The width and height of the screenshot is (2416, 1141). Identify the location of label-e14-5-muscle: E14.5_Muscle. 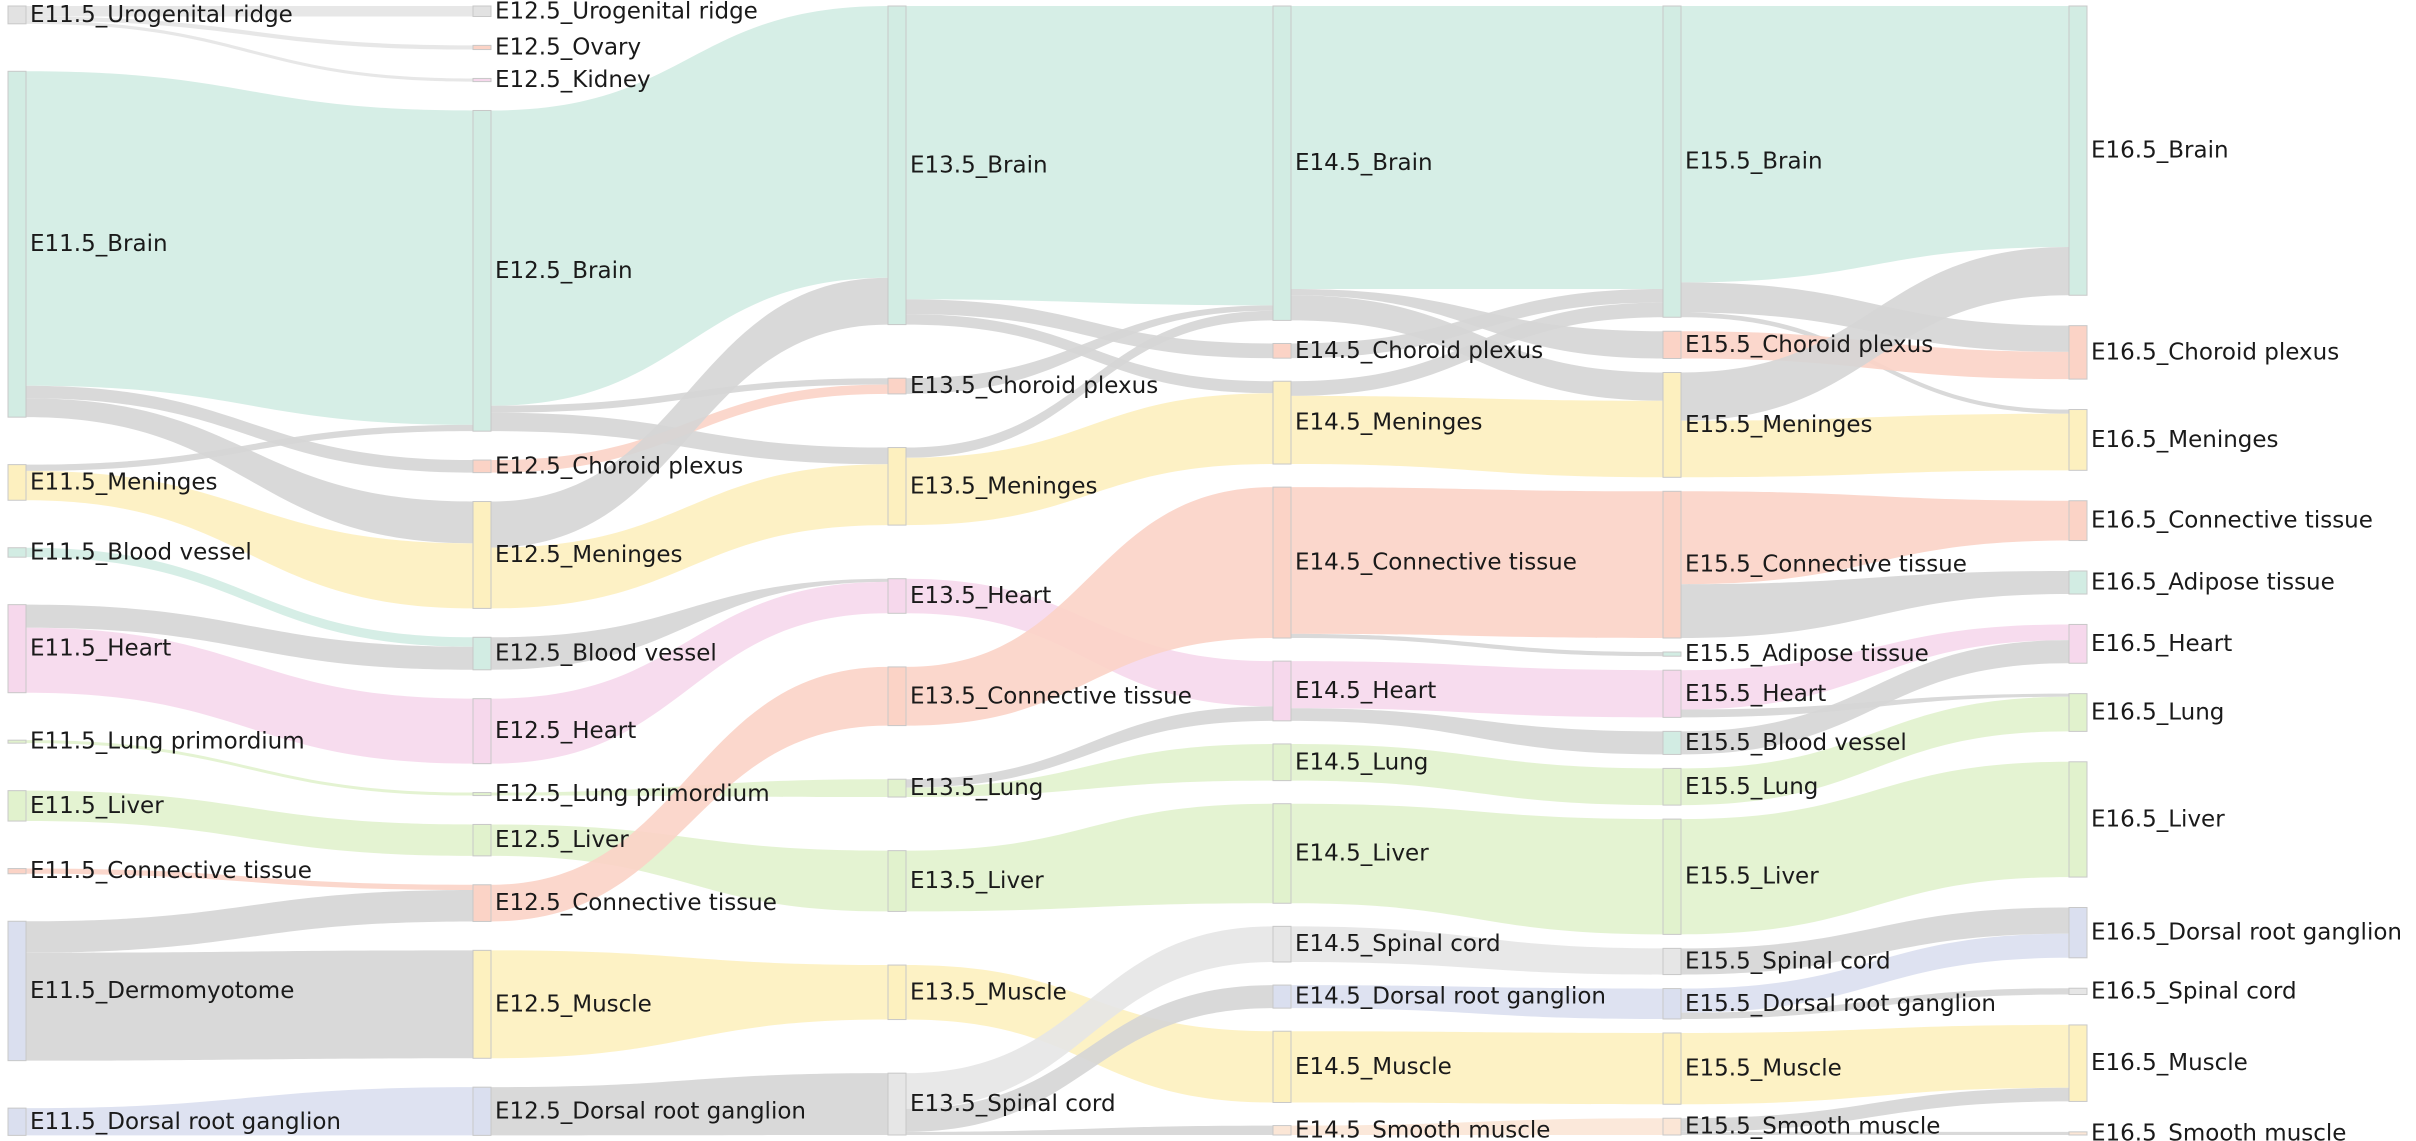
(1373, 1067).